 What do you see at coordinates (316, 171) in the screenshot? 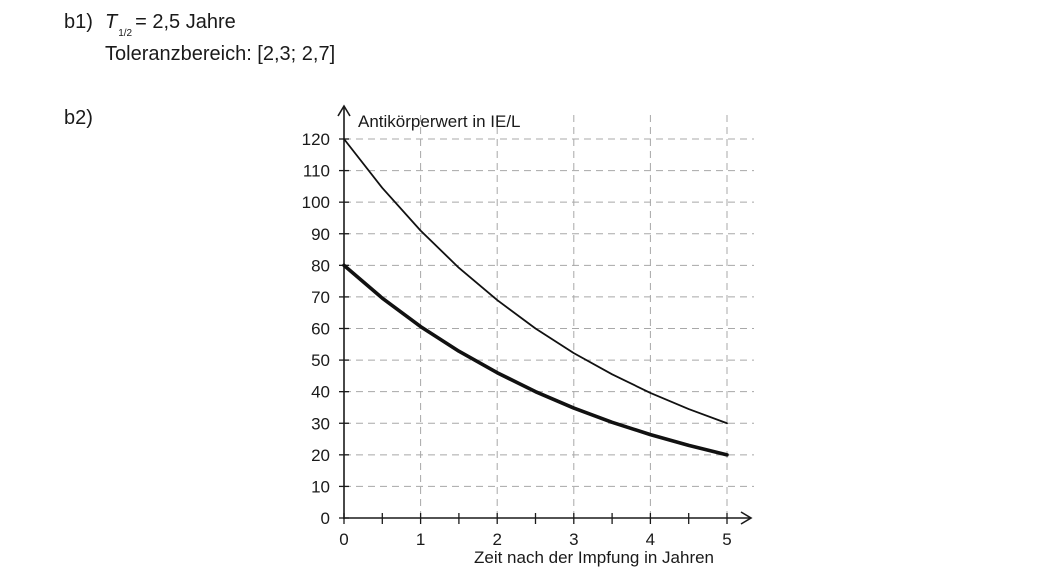
I see `y-tick-label: 110` at bounding box center [316, 171].